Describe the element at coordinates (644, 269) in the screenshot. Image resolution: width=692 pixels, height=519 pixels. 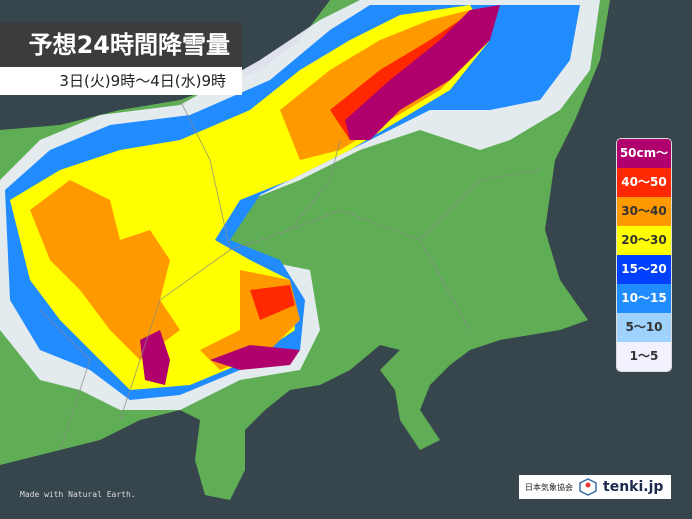
I see `legend-item: 15～20` at that location.